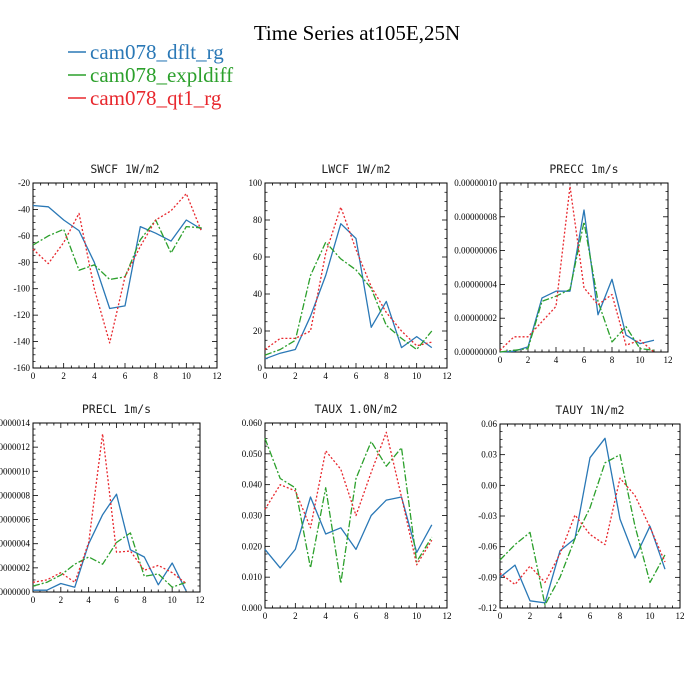 This screenshot has height=700, width=700. What do you see at coordinates (355, 169) in the screenshot?
I see `panel-title: LWCF 1W/m2` at bounding box center [355, 169].